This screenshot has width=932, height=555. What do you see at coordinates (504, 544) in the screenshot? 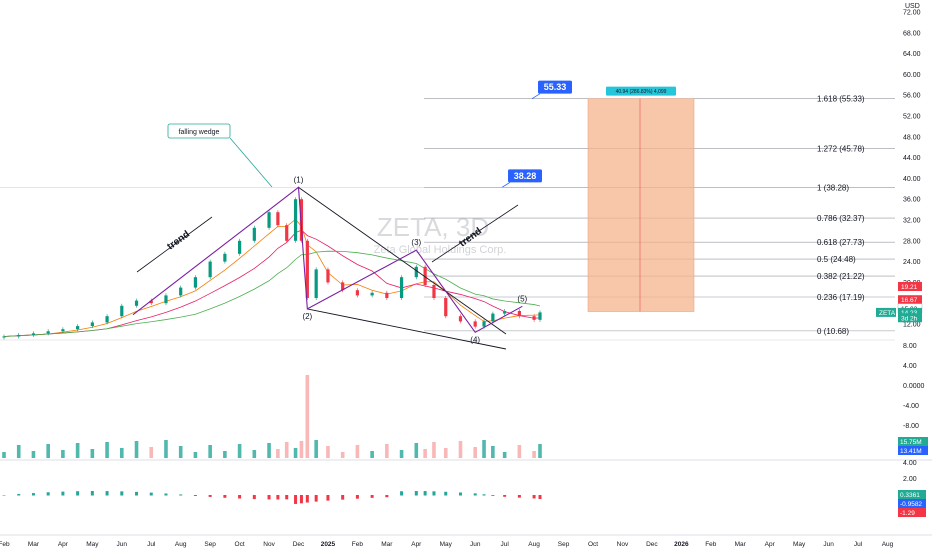
I see `x-tick-17: Jul` at bounding box center [504, 544].